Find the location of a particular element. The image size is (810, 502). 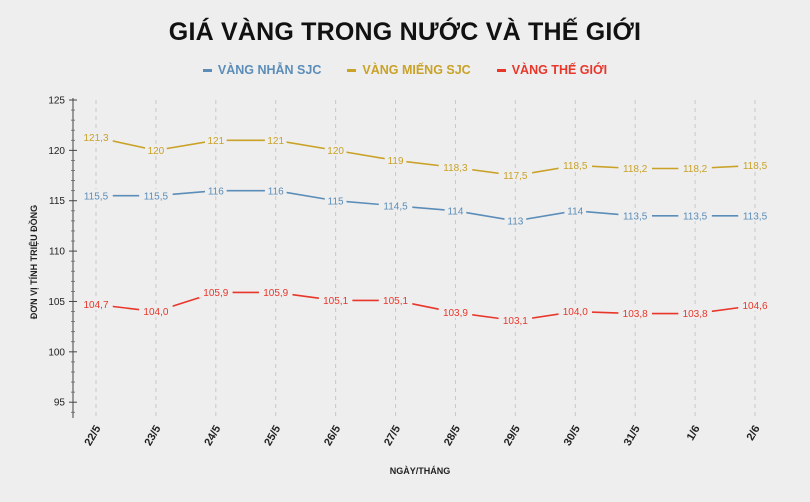

x-tick-label-24-5: 24/5 is located at coordinates (212, 436).